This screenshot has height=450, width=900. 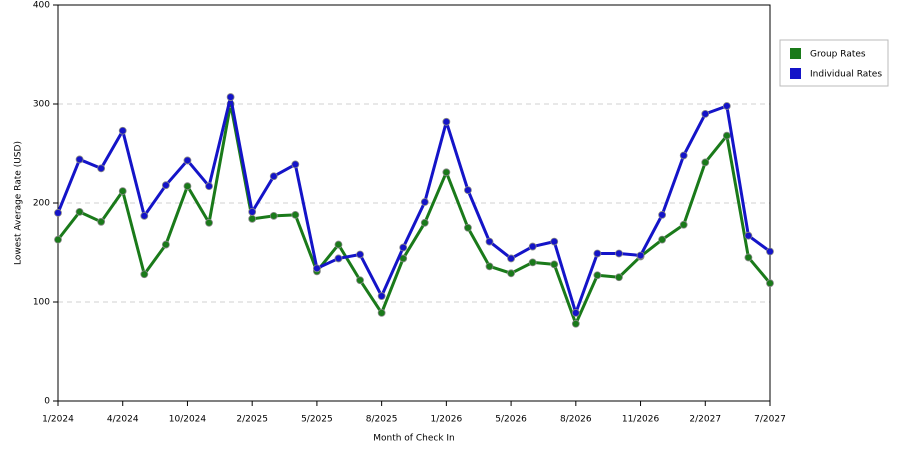 What do you see at coordinates (838, 55) in the screenshot?
I see `legend-label: Group Rates` at bounding box center [838, 55].